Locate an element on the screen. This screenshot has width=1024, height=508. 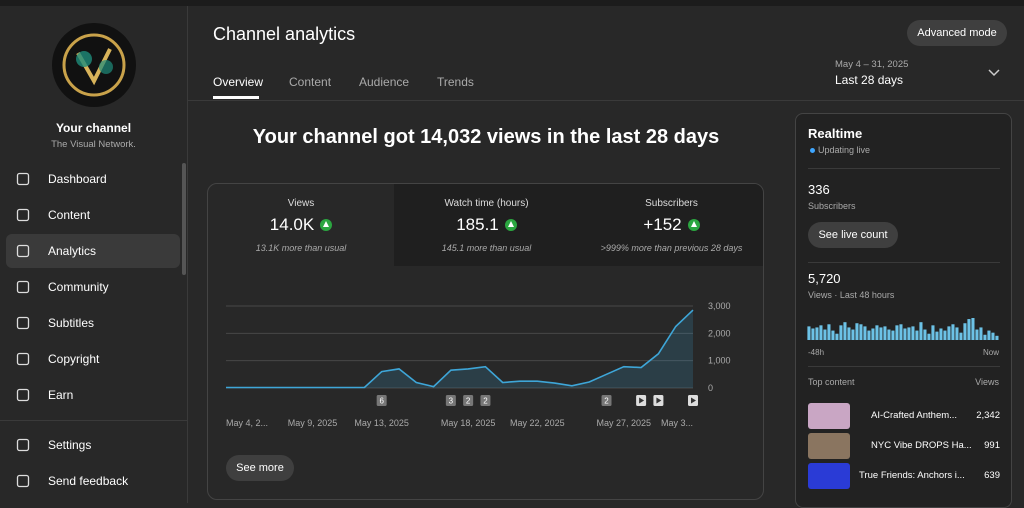
top-content-label: Top content is located at coordinates (831, 382).